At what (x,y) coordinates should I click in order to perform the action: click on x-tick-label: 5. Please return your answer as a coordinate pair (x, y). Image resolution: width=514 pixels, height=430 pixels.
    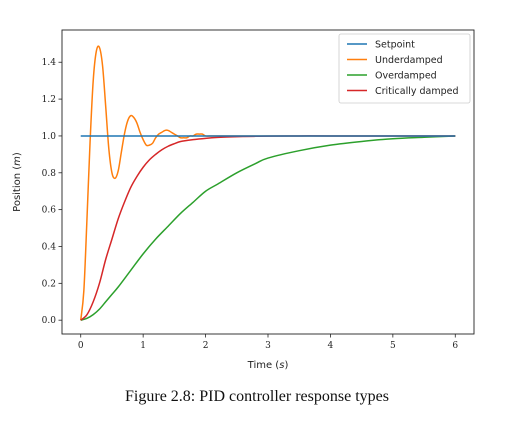
    Looking at the image, I should click on (393, 346).